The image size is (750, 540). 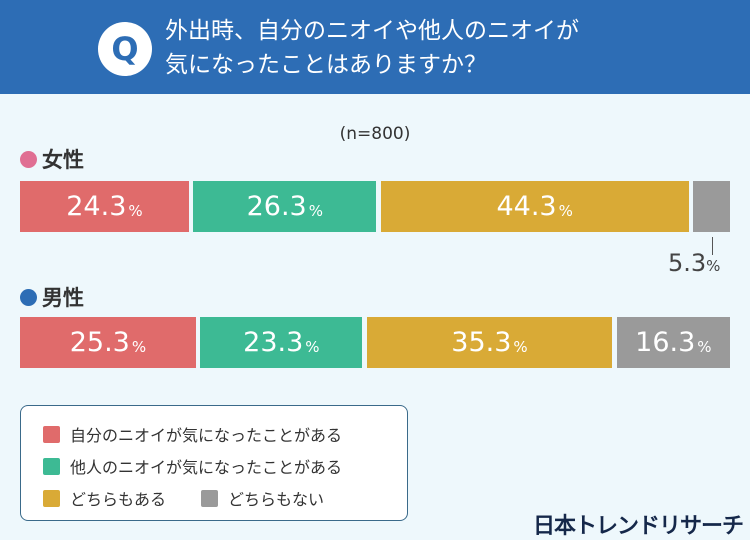 I want to click on bar-segment: 26.3%, so click(x=285, y=206).